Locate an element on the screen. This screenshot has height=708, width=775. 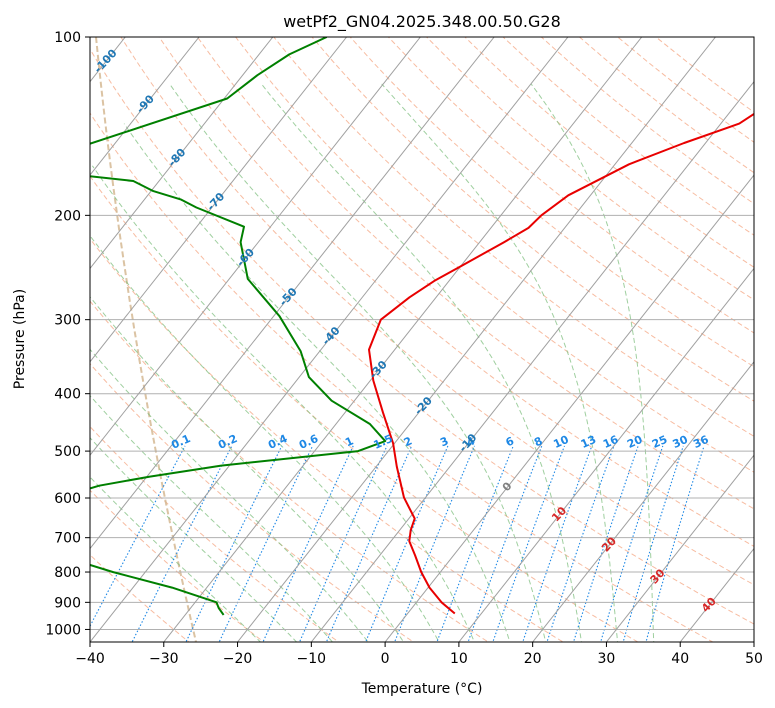
mixing-ratio-label: 3 is located at coordinates (444, 441).